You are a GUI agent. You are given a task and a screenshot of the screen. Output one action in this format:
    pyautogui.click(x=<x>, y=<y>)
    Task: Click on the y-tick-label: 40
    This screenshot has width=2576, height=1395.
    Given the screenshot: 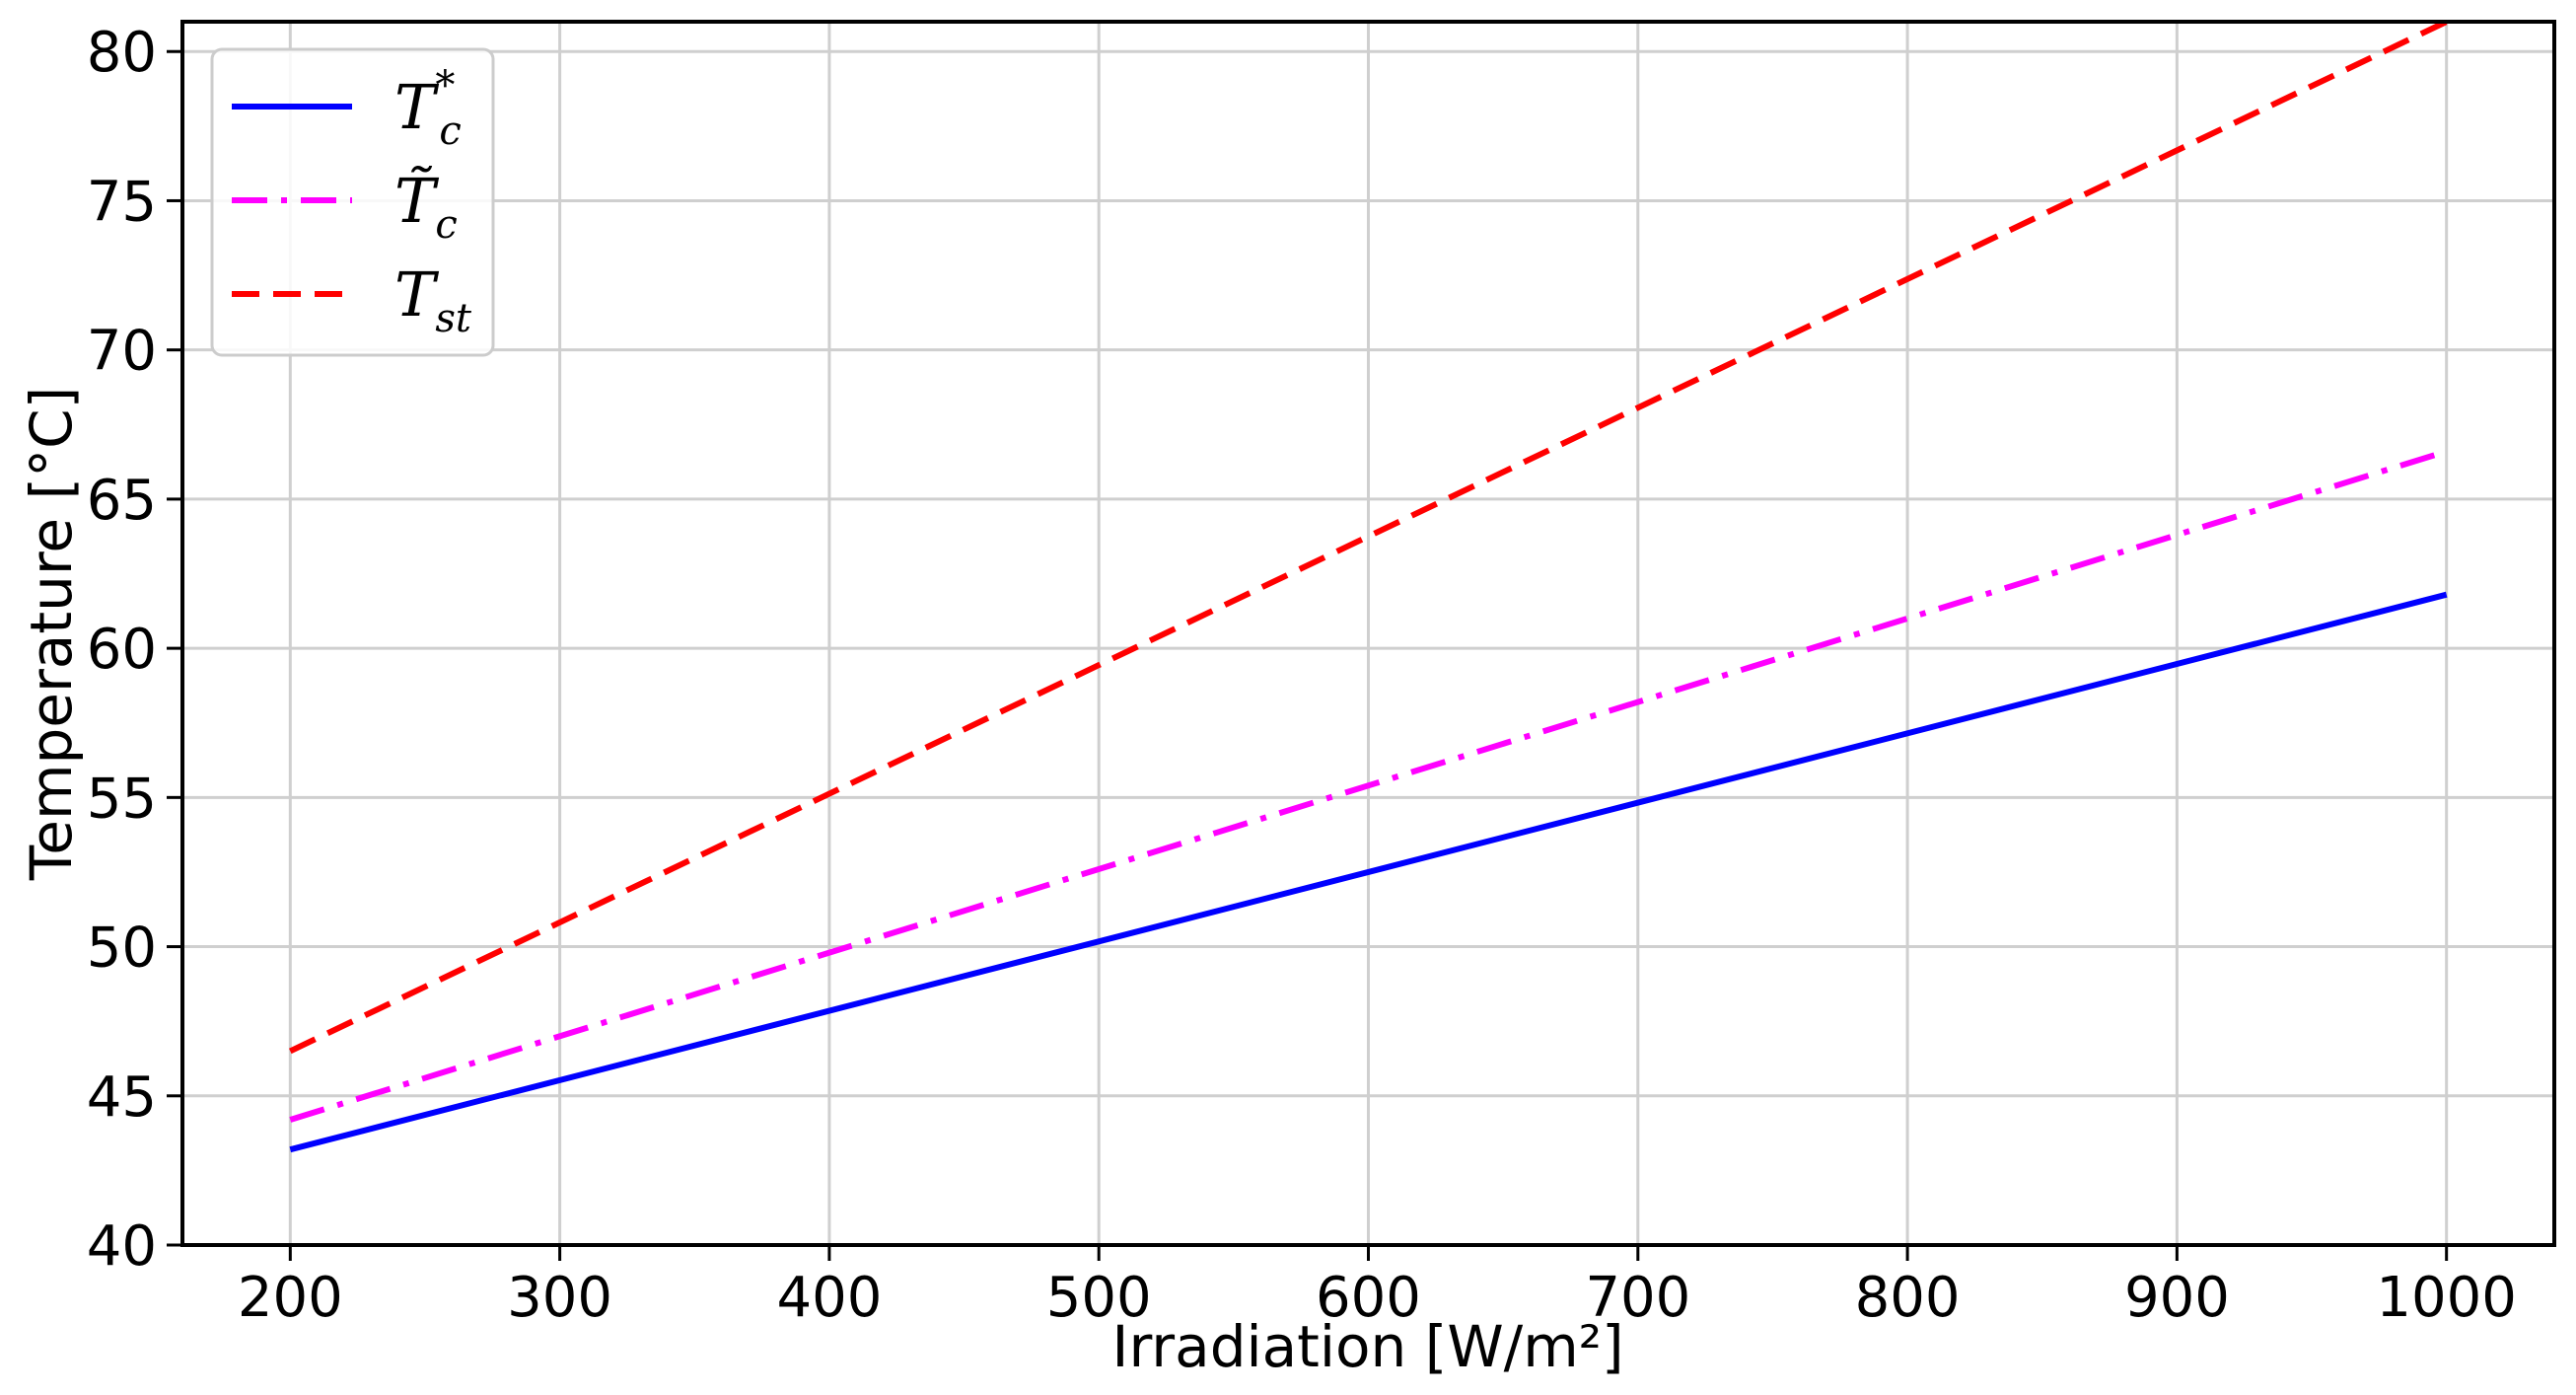 What is the action you would take?
    pyautogui.click(x=122, y=1246)
    